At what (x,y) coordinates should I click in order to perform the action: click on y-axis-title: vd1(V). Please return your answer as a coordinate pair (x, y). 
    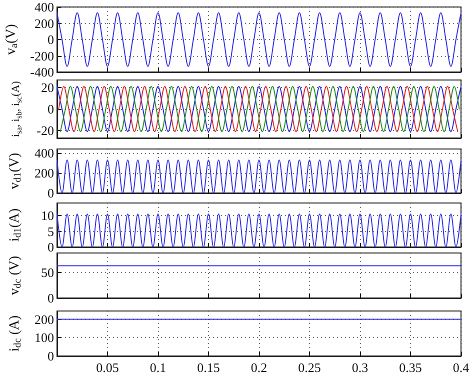
    Looking at the image, I should click on (16, 171).